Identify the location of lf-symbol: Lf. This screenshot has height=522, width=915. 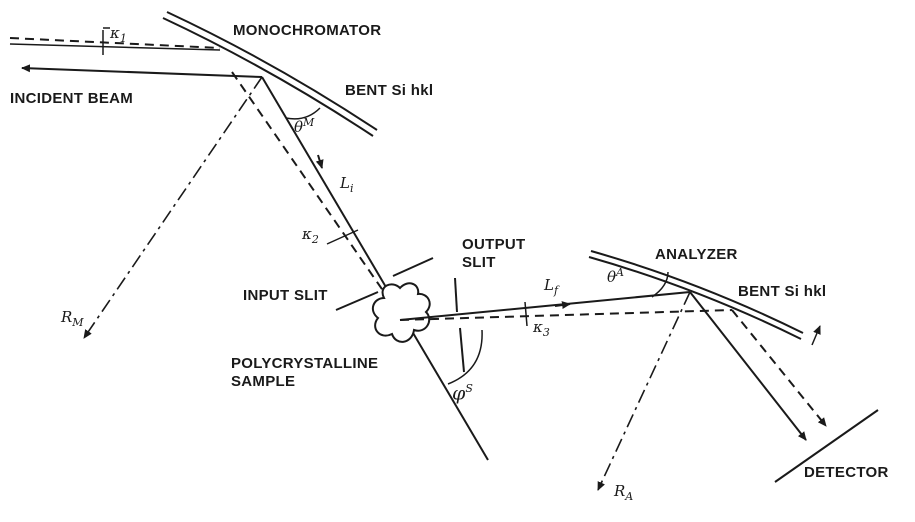
(551, 286).